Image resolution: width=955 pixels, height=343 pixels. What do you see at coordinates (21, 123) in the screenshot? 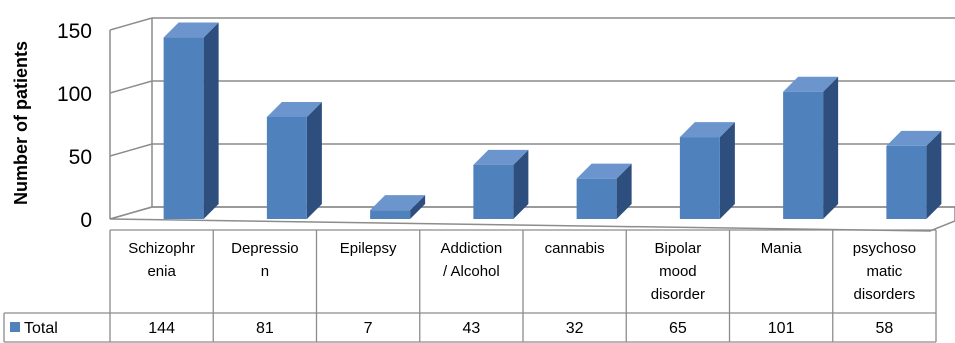
I see `y-axis-label: Number of patients` at bounding box center [21, 123].